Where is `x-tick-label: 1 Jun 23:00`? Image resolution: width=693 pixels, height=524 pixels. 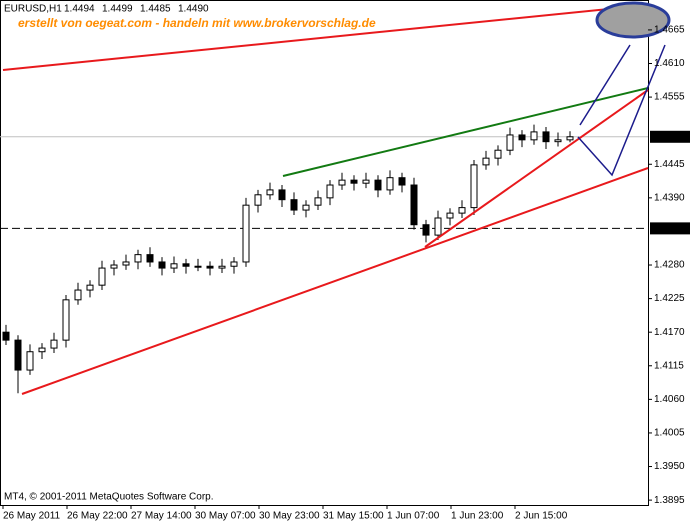 x-tick-label: 1 Jun 23:00 is located at coordinates (477, 516).